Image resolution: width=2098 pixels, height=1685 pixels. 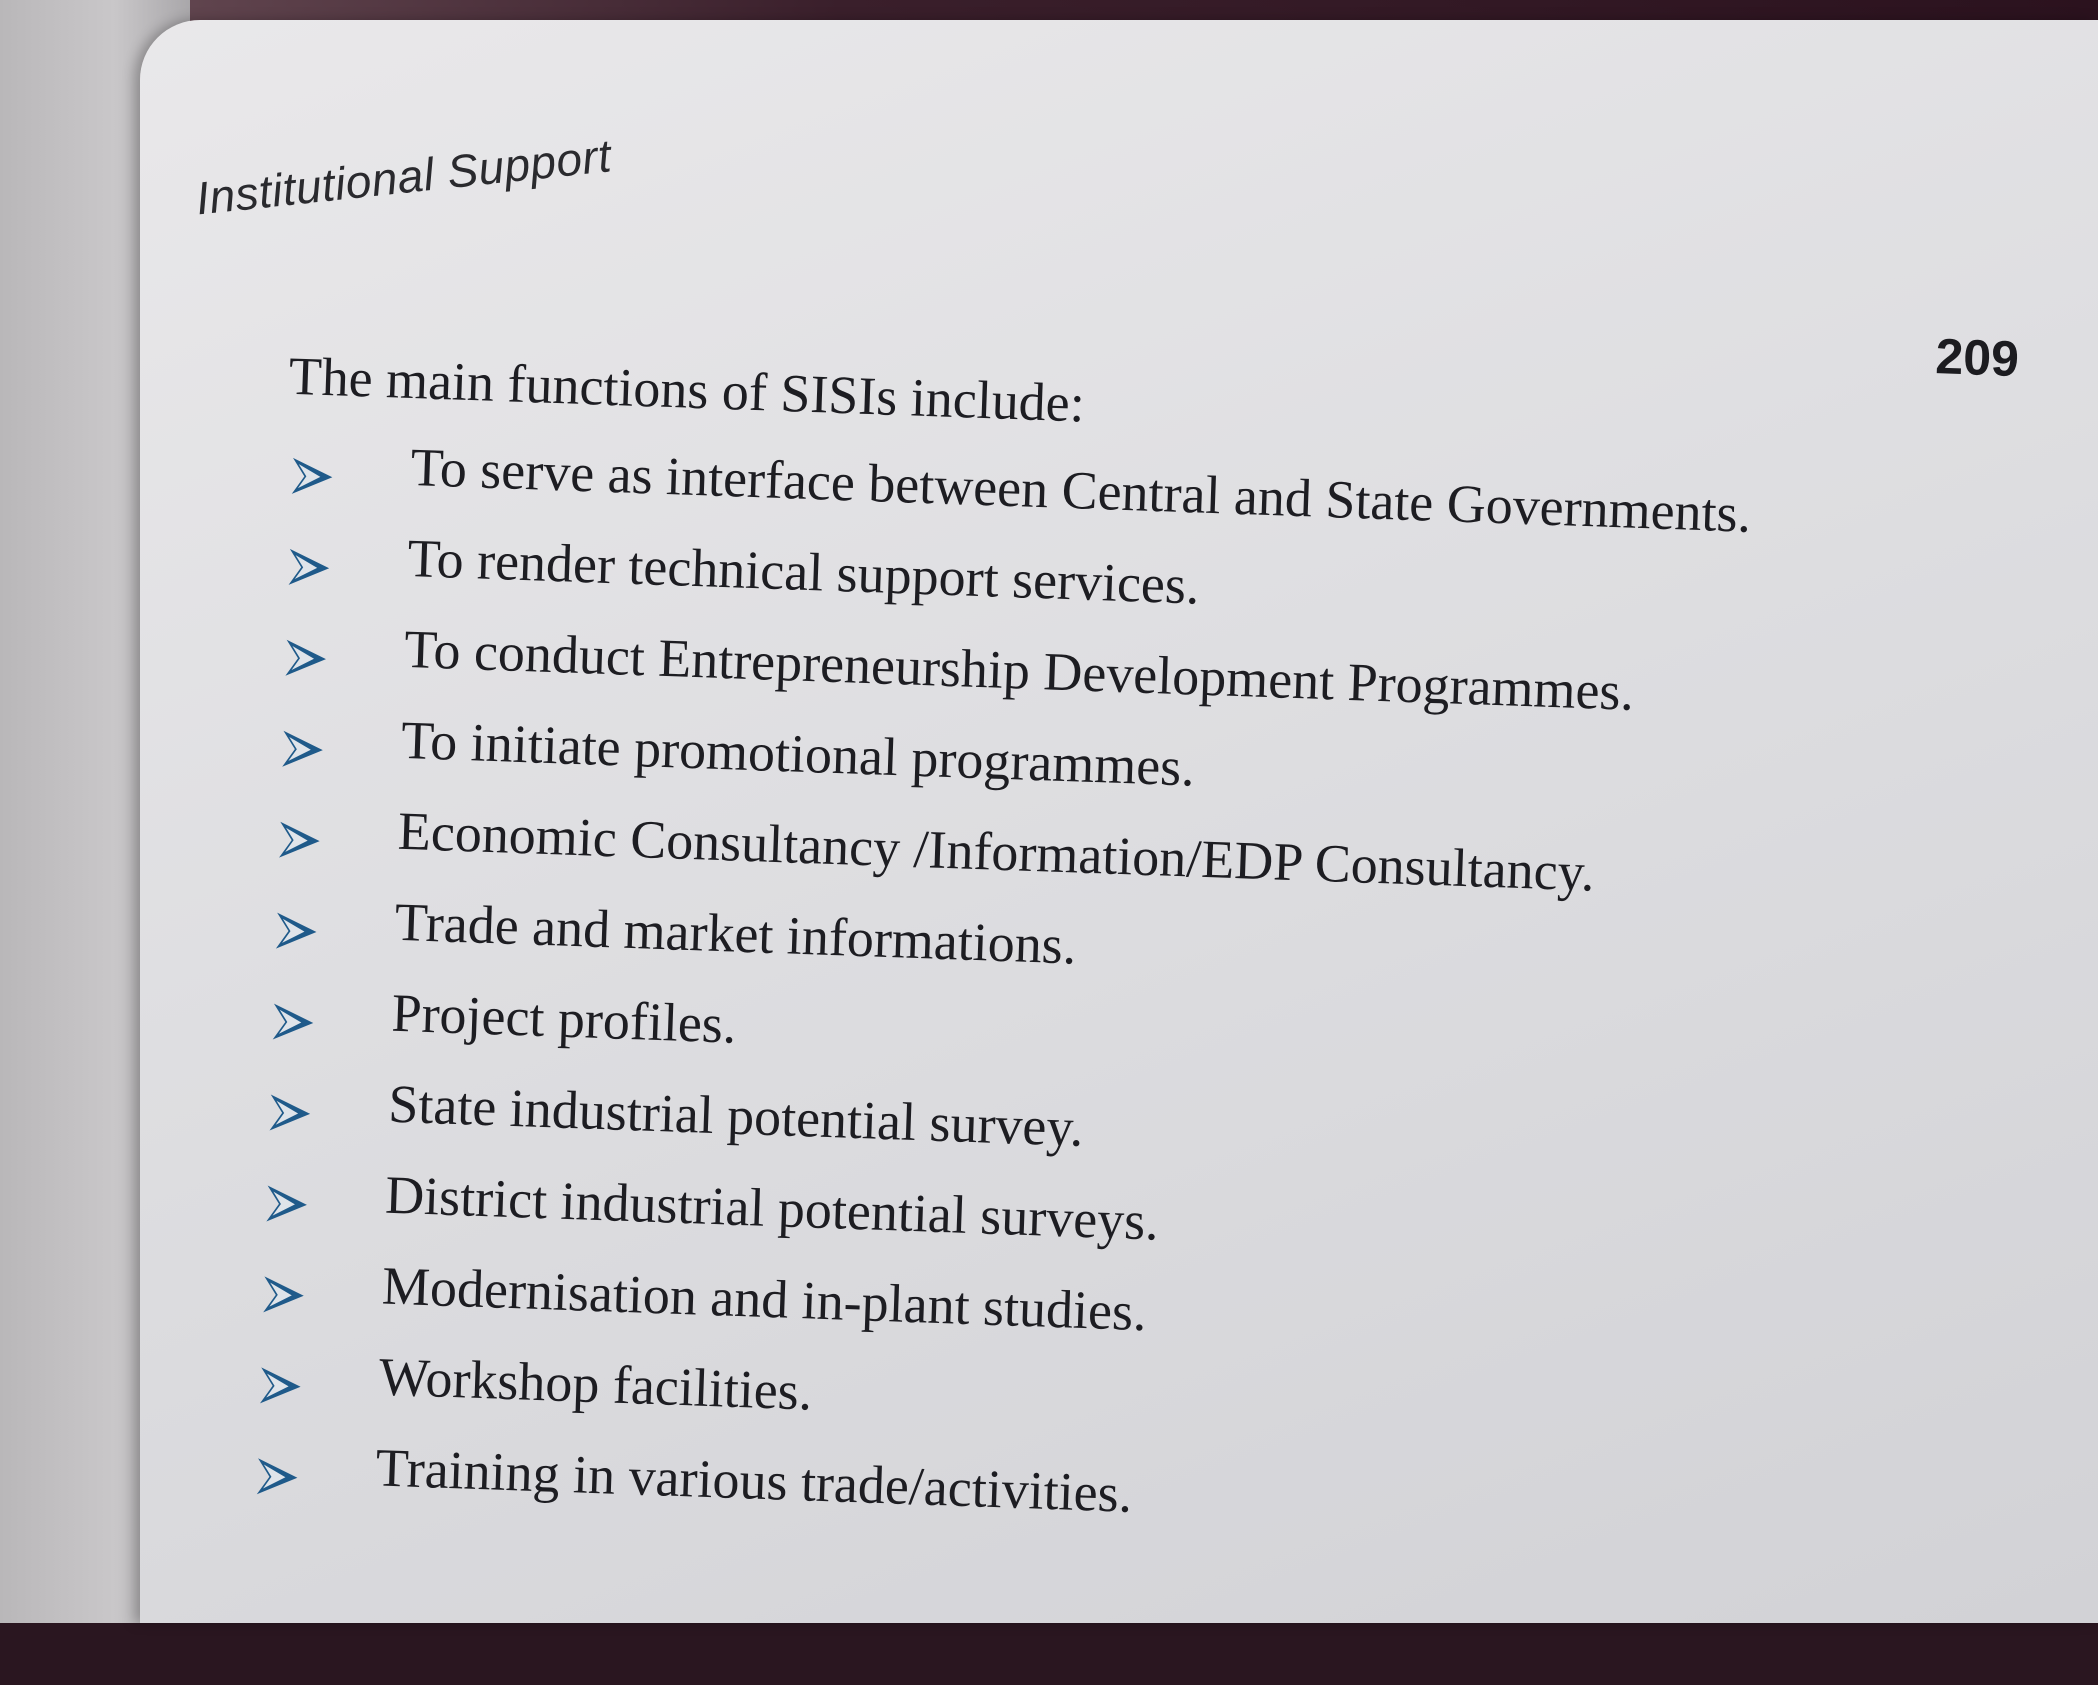 What do you see at coordinates (1074, 960) in the screenshot?
I see `list-item: Trade and market informations.` at bounding box center [1074, 960].